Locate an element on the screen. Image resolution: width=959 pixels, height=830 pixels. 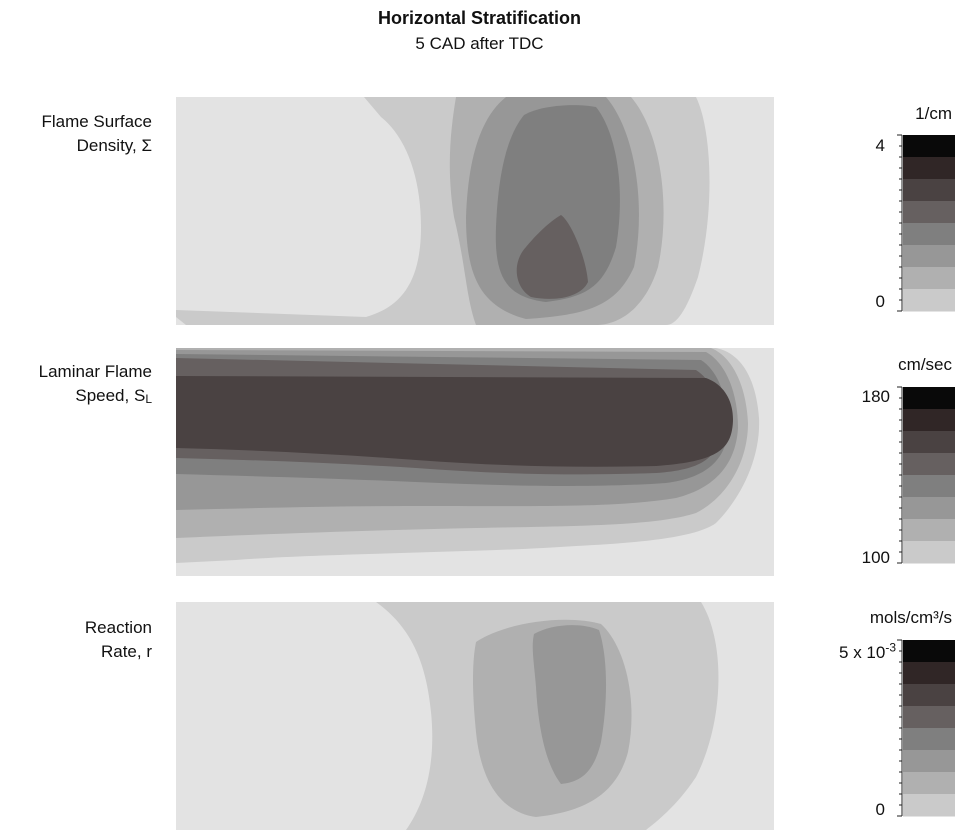
row-label-flame-surface-density: Flame Surface Density, Σ is located at coordinates (76, 134).